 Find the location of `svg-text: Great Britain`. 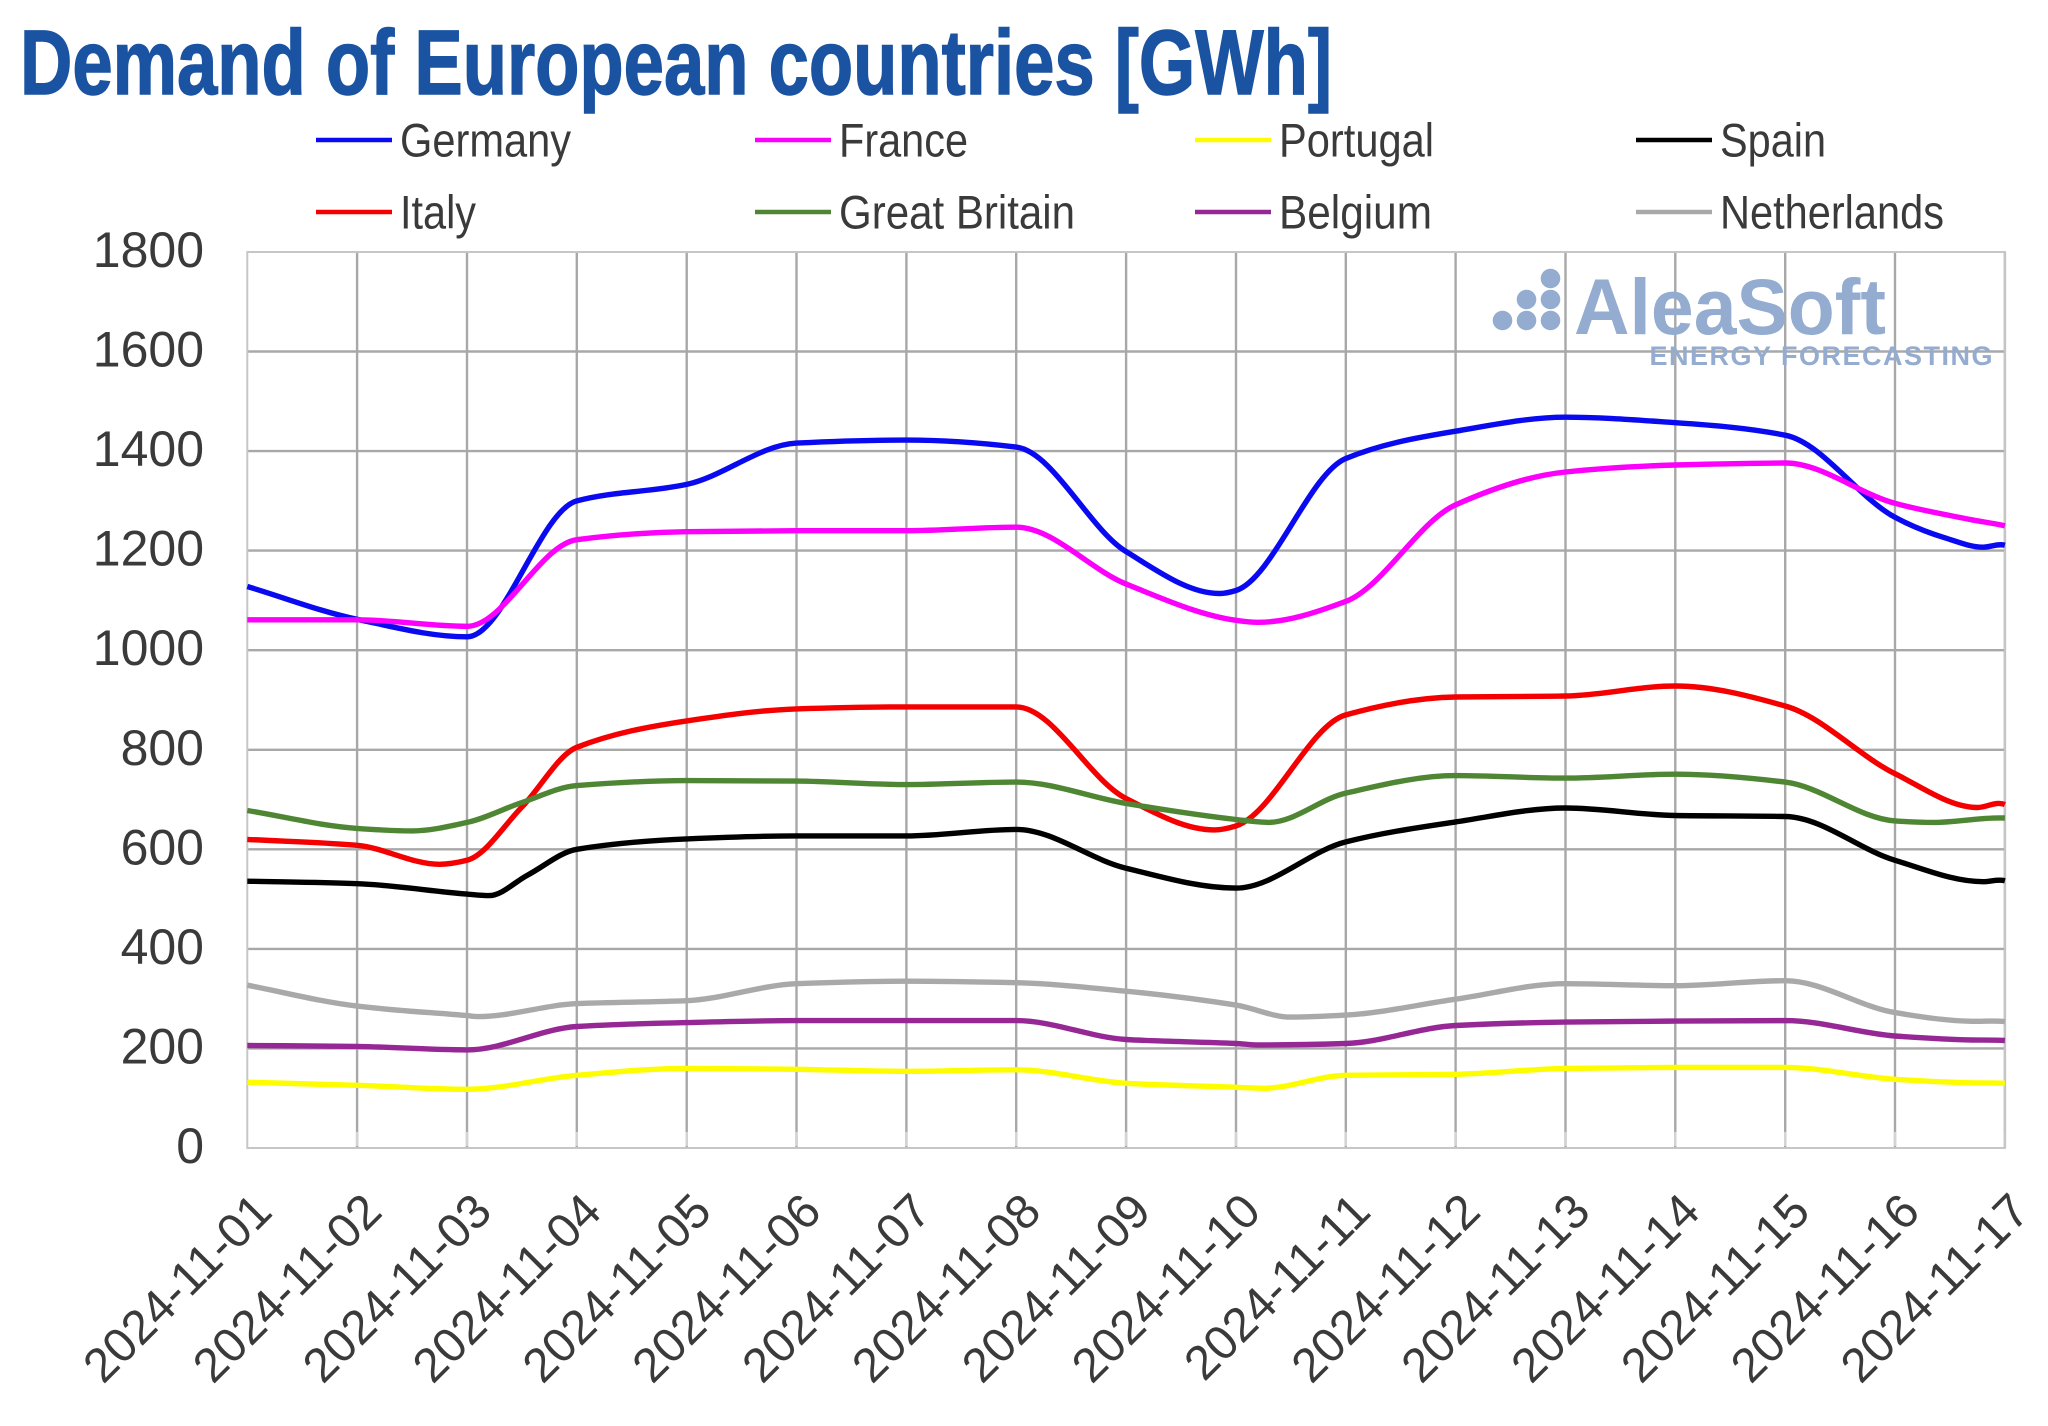

svg-text: Great Britain is located at coordinates (957, 212).